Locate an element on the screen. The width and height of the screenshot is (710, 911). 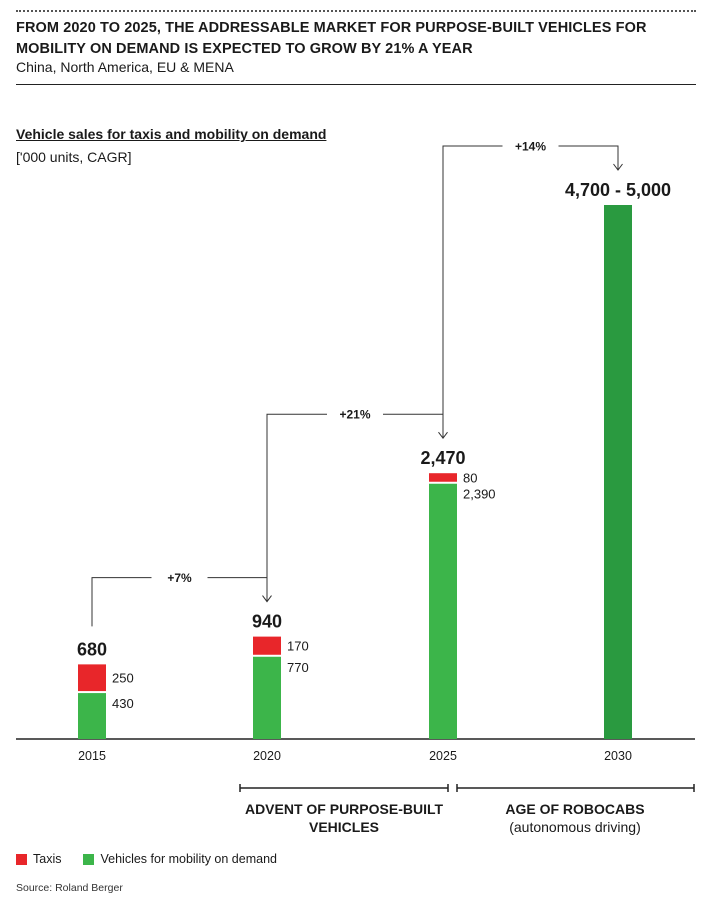
growth-connector-2025-2030 is located at coordinates (530, 290).